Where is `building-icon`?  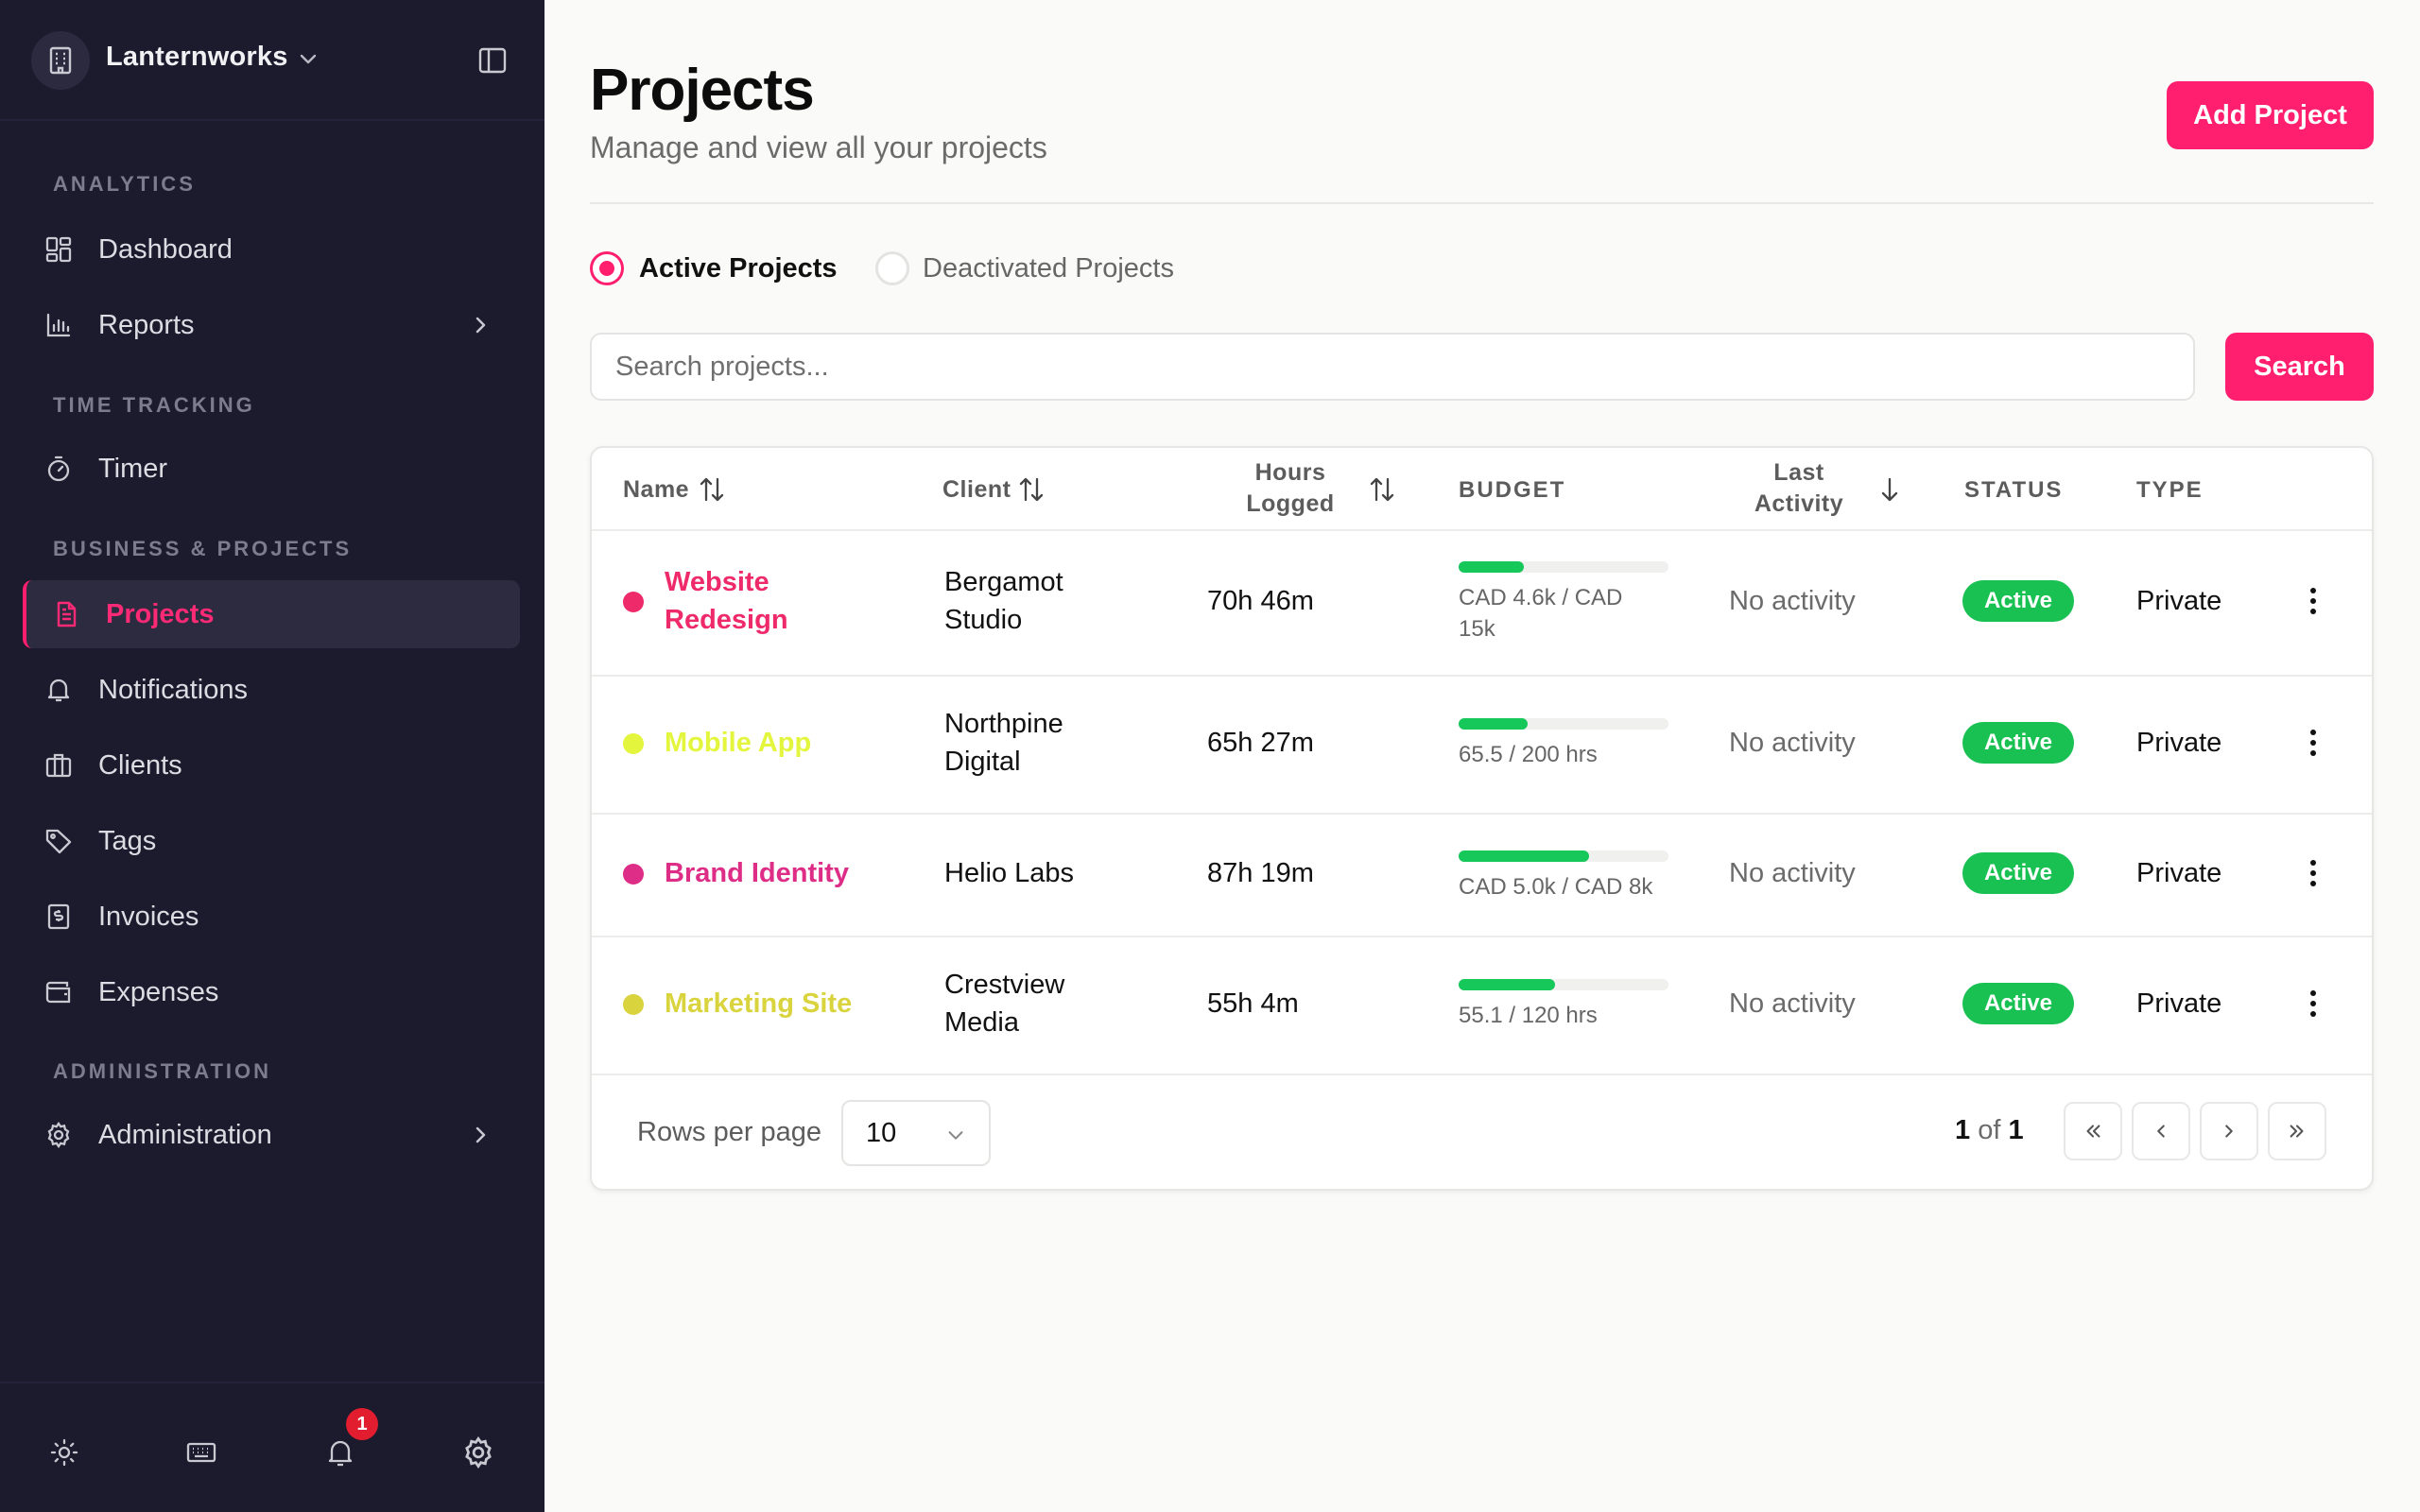 building-icon is located at coordinates (60, 60).